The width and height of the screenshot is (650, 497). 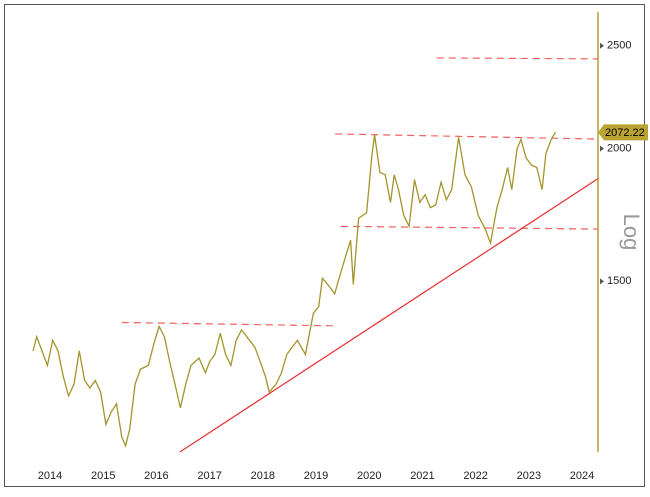 I want to click on x-tick-label: 2022, so click(x=475, y=476).